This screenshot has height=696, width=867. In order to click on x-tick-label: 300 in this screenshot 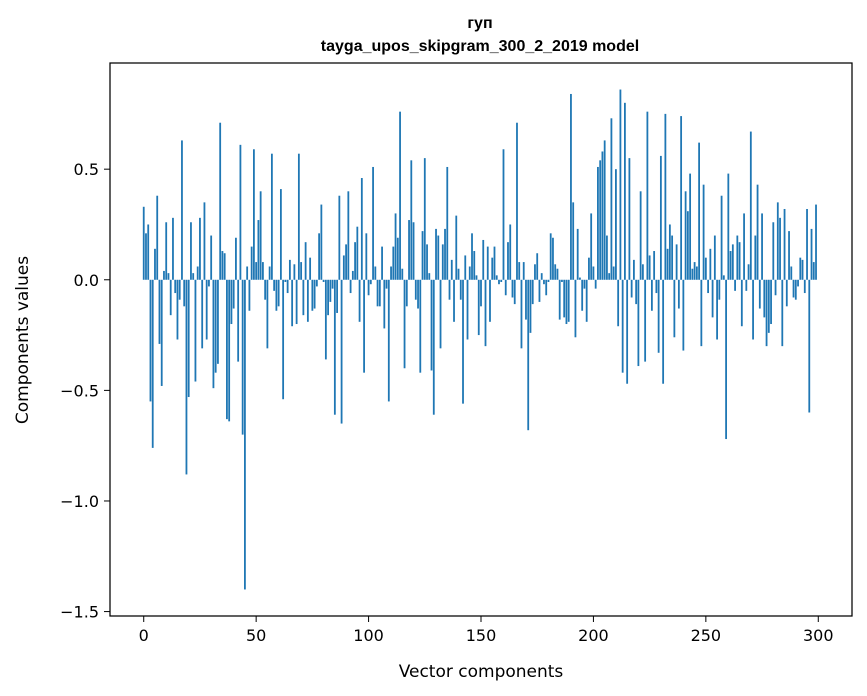, I will do `click(818, 635)`.